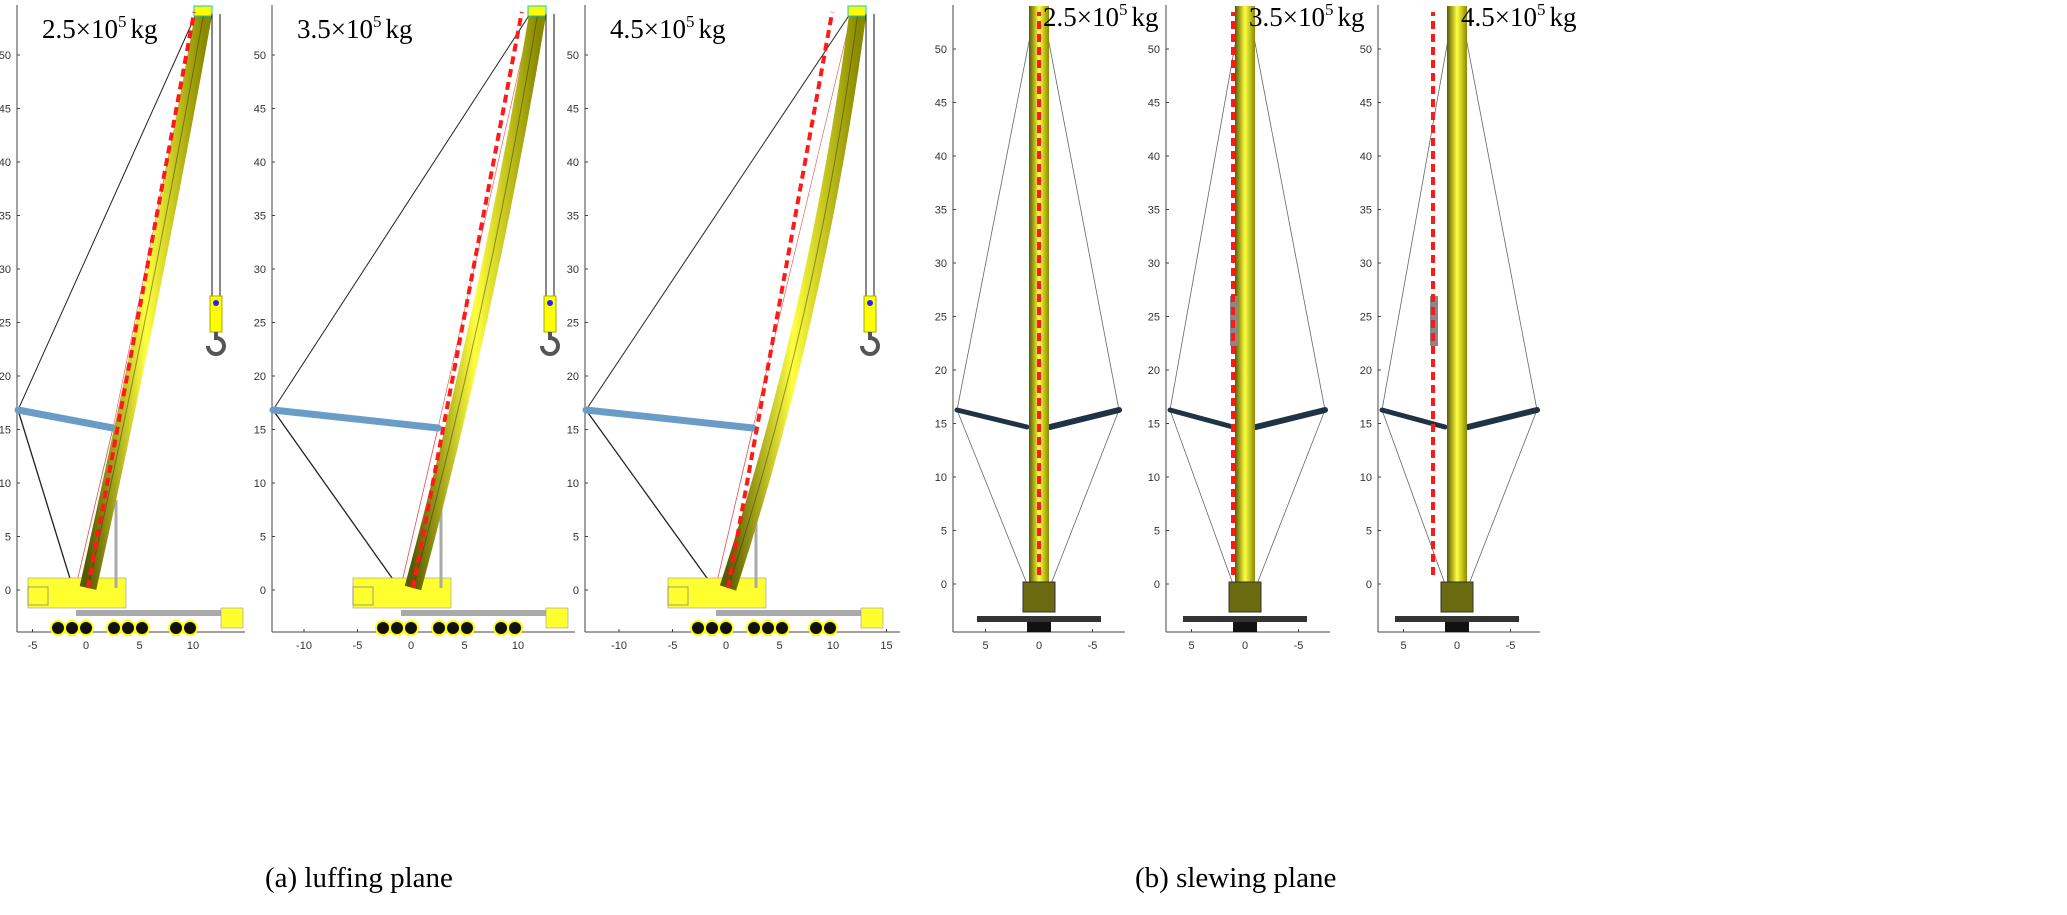 The image size is (2067, 915). What do you see at coordinates (1060, 17) in the screenshot?
I see `mass-base: 2.5` at bounding box center [1060, 17].